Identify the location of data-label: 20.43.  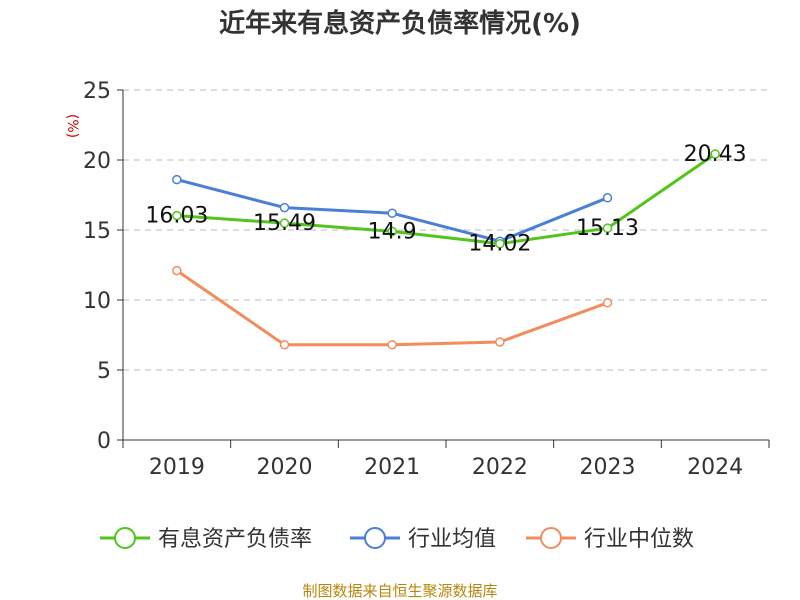
(715, 154).